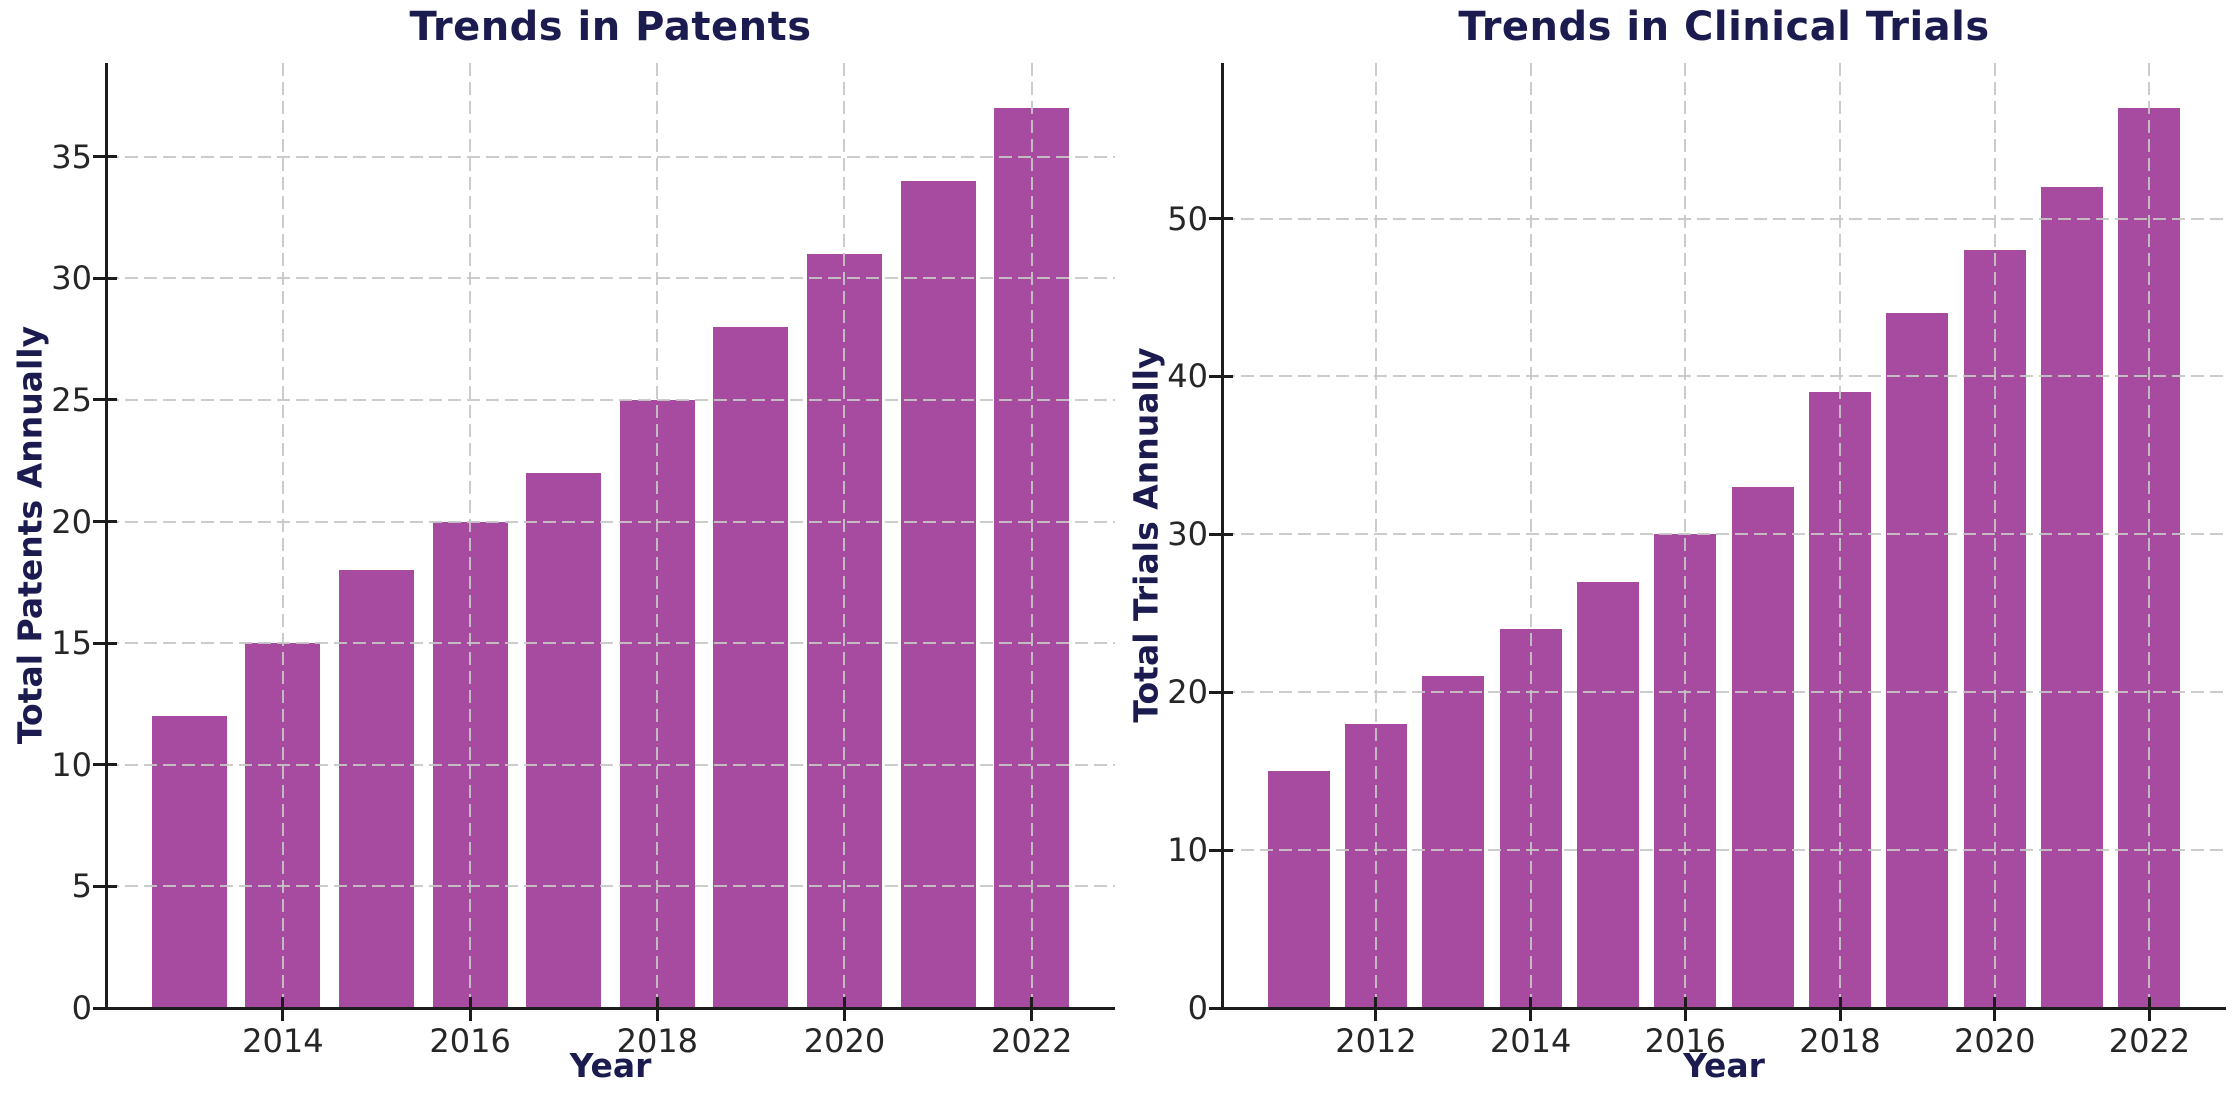  I want to click on y-tick-label-35: 35, so click(71, 156).